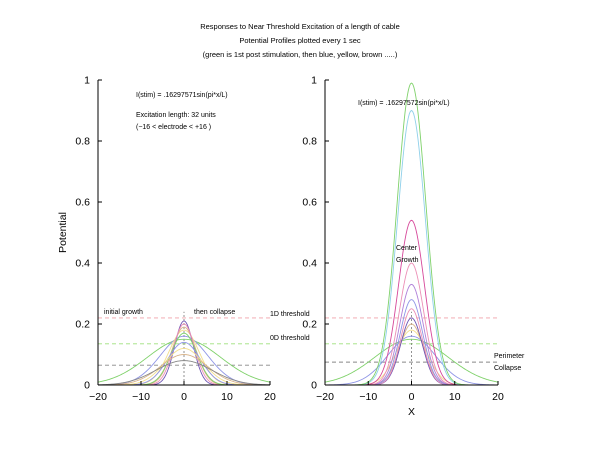 The image size is (600, 463). I want to click on electrode-range: (−16 < electrode < +16 ), so click(173, 127).